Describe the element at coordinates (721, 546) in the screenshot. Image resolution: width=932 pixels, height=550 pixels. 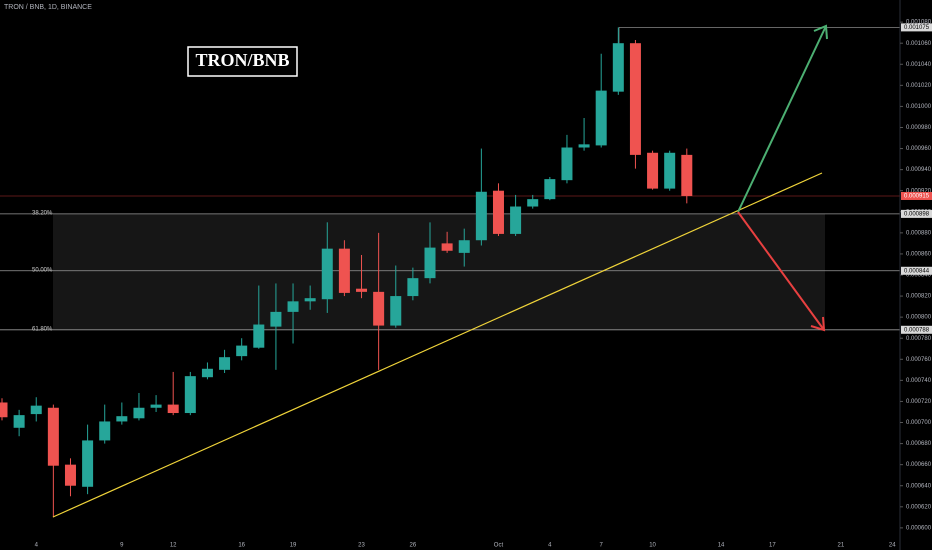
I see `x-tick-label: 14` at that location.